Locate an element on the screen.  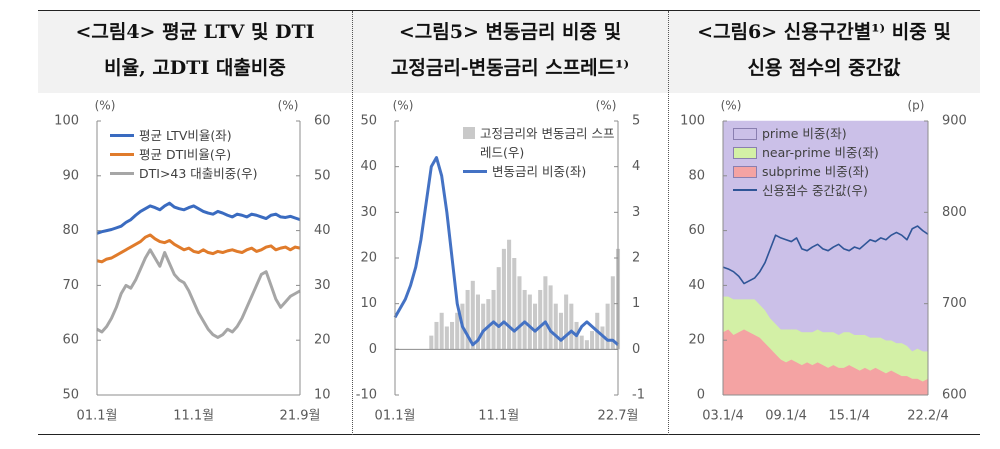
y-tick-label: 70 is located at coordinates (70, 285).